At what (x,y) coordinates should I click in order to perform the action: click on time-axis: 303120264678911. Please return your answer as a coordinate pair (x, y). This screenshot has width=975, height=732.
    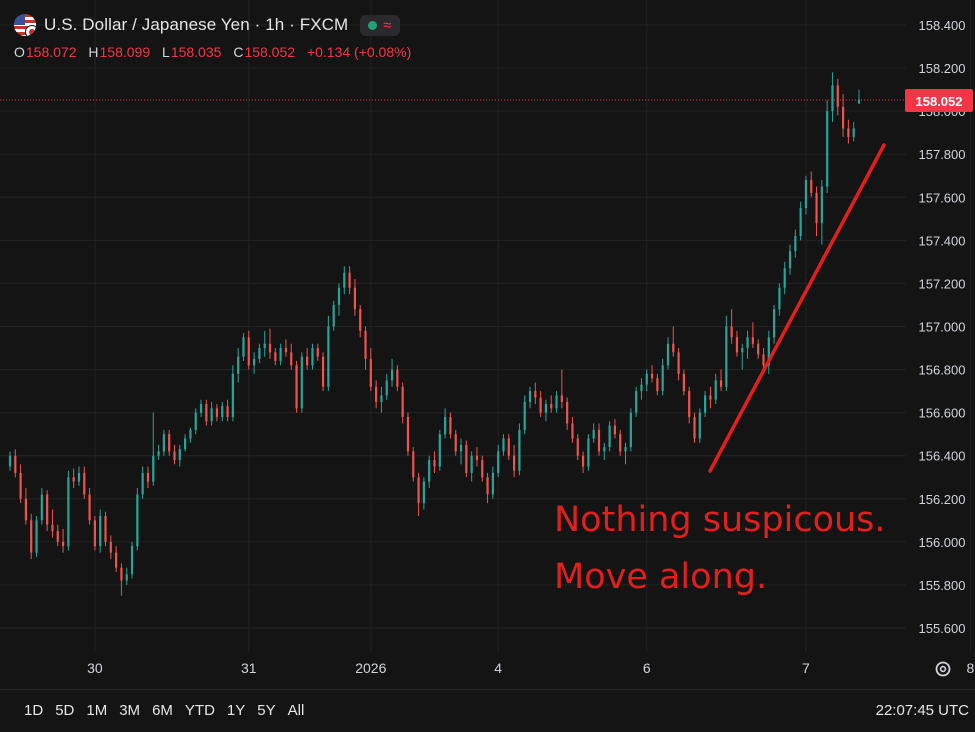
    Looking at the image, I should click on (531, 668).